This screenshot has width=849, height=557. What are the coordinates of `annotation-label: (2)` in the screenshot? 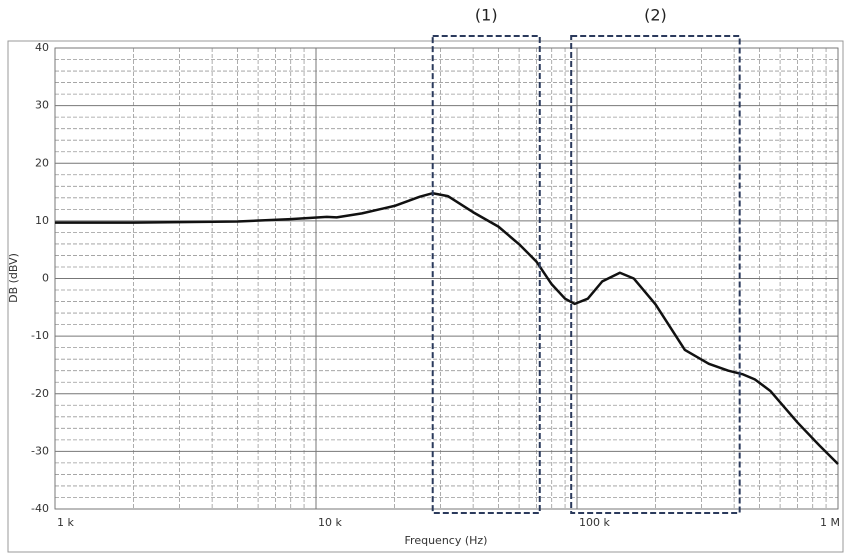 It's located at (655, 15).